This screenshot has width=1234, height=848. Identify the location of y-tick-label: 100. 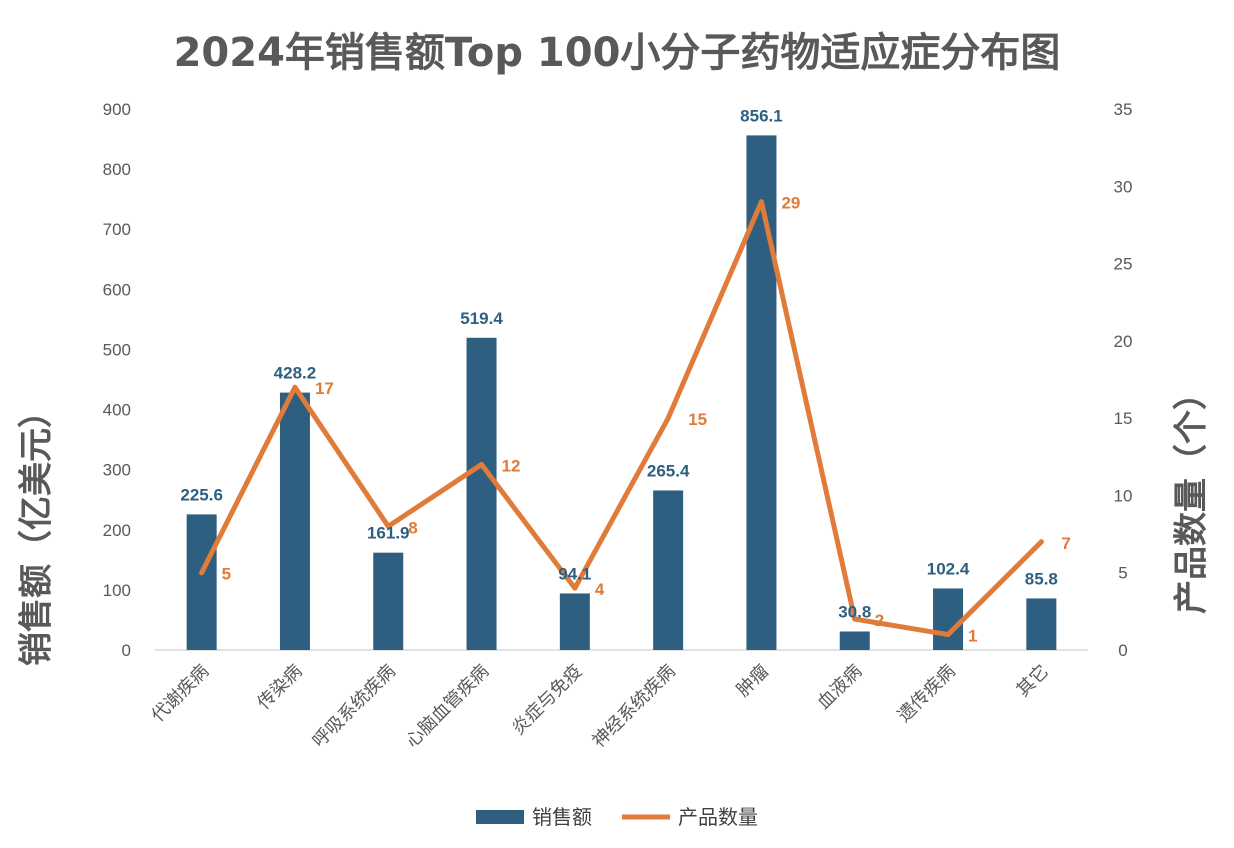
(117, 590).